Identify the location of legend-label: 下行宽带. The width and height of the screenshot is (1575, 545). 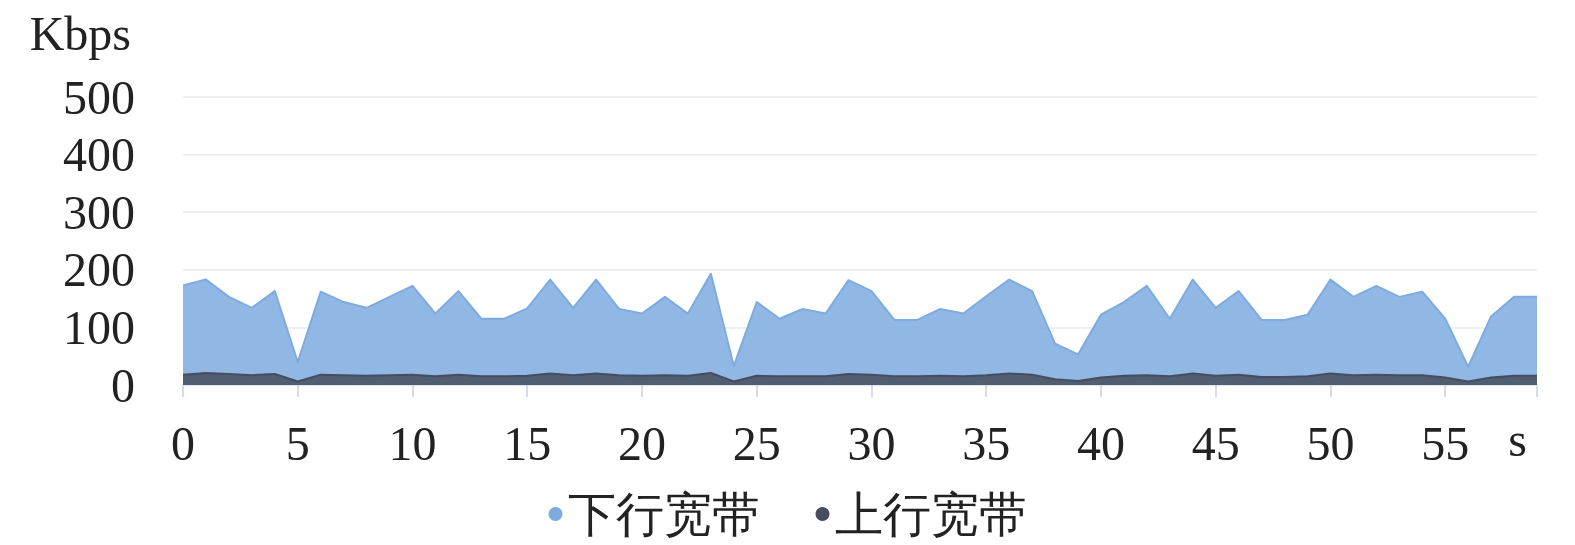
(663, 514).